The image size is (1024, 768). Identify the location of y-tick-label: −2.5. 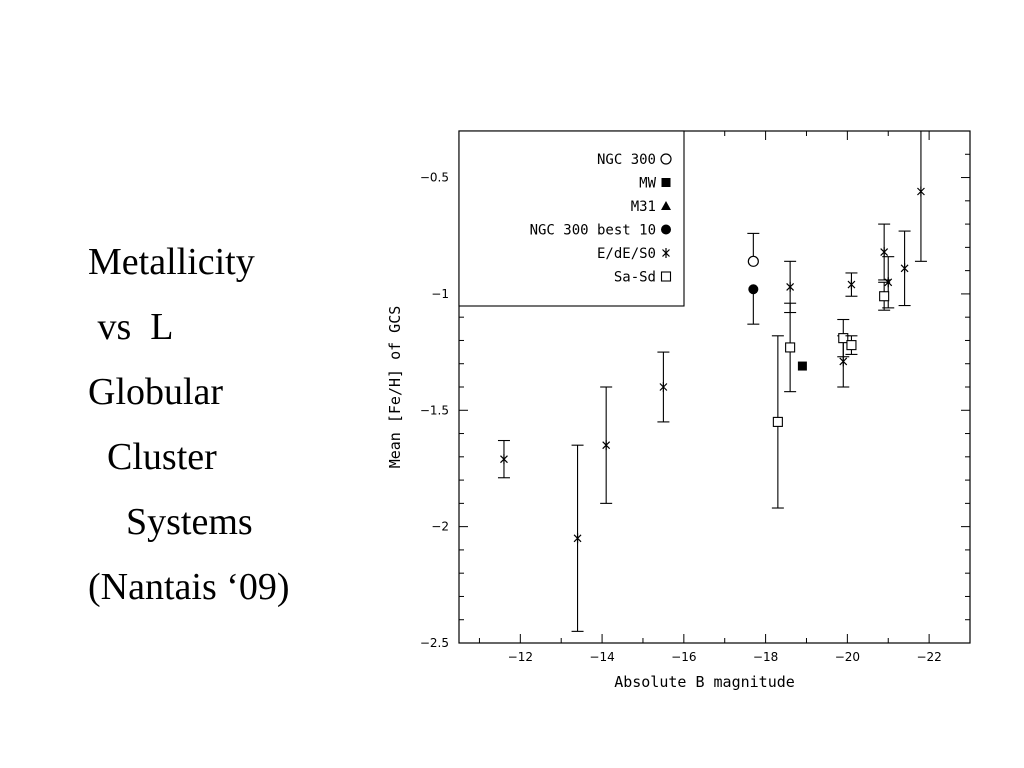
(434, 643).